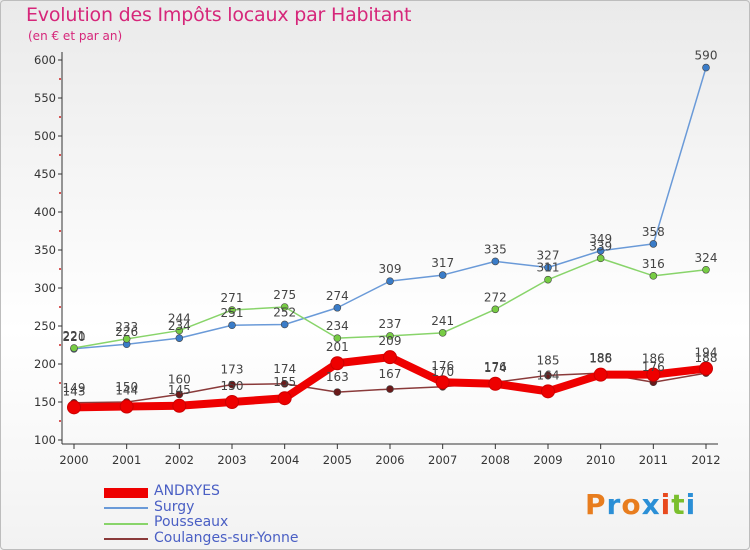 The width and height of the screenshot is (750, 550). What do you see at coordinates (45, 136) in the screenshot?
I see `y-tick-label: 500` at bounding box center [45, 136].